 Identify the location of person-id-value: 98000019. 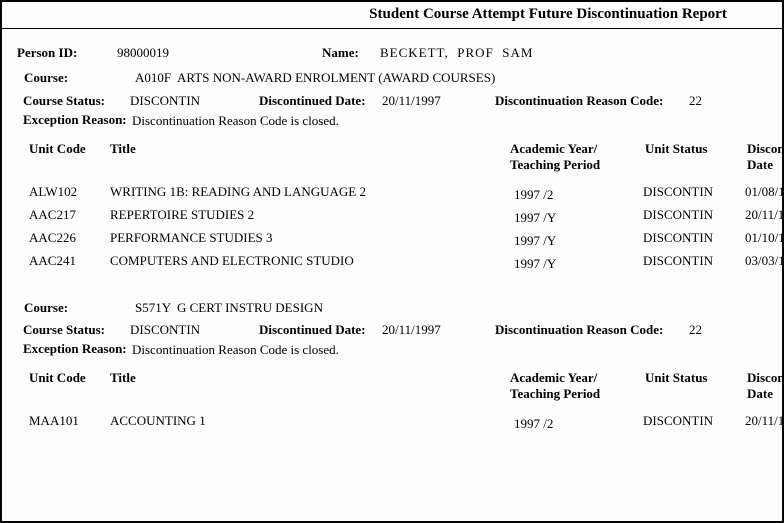
(143, 52).